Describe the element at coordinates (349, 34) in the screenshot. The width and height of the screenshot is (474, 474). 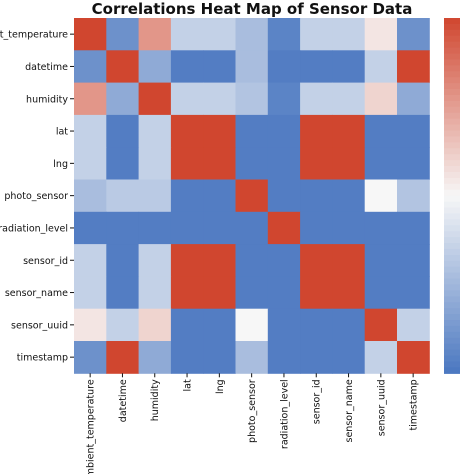
I see `heatmap-cell-ambient_temperature-sensor_name` at that location.